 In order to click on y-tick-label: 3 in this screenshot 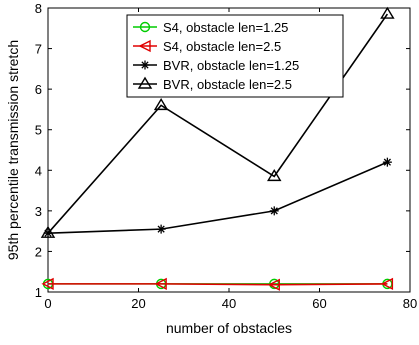, I will do `click(38, 211)`.